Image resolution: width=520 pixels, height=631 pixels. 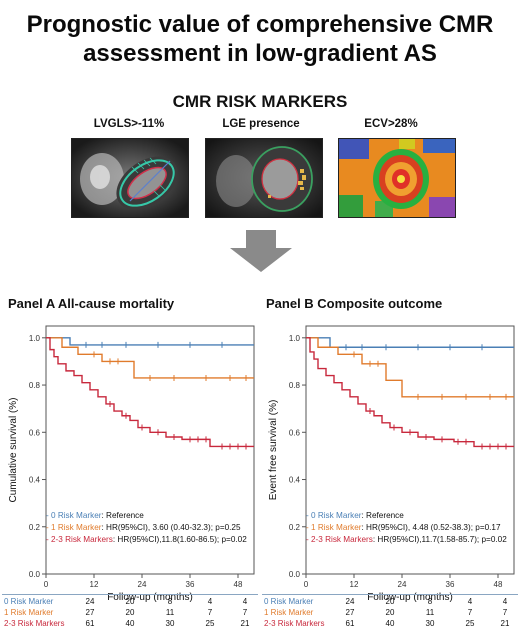 What do you see at coordinates (13, 449) in the screenshot?
I see `y-axis-label: Cumulative survival (%)` at bounding box center [13, 449].